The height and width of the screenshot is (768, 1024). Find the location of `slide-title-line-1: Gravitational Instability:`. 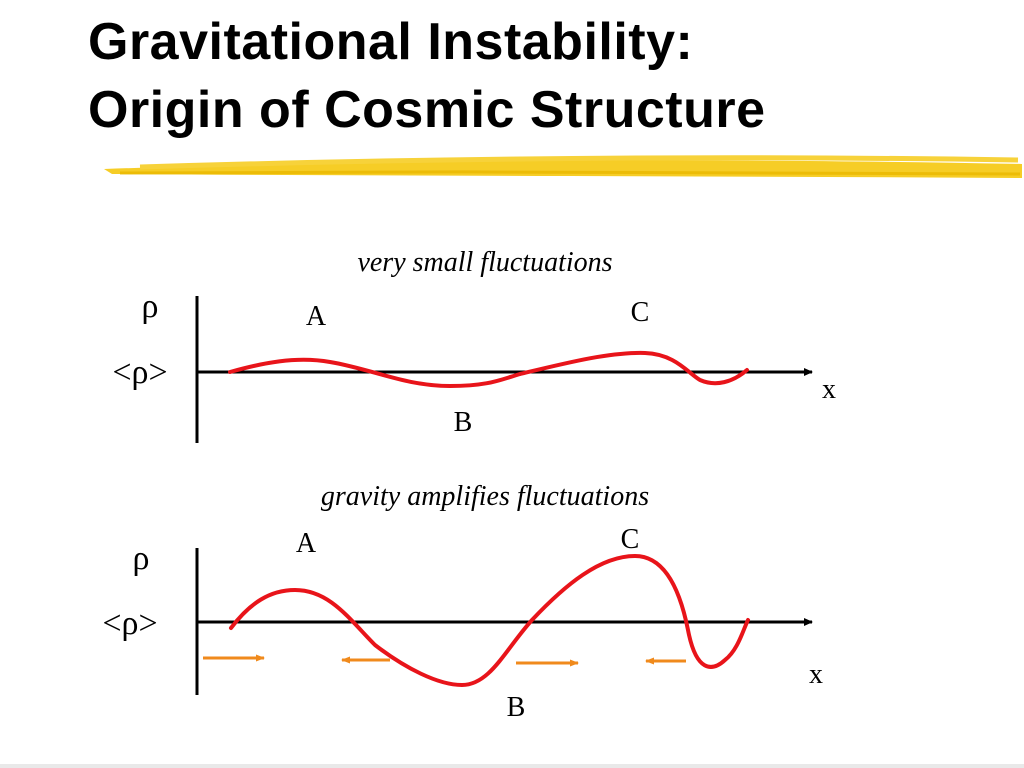

slide-title-line-1: Gravitational Instability: is located at coordinates (391, 42).